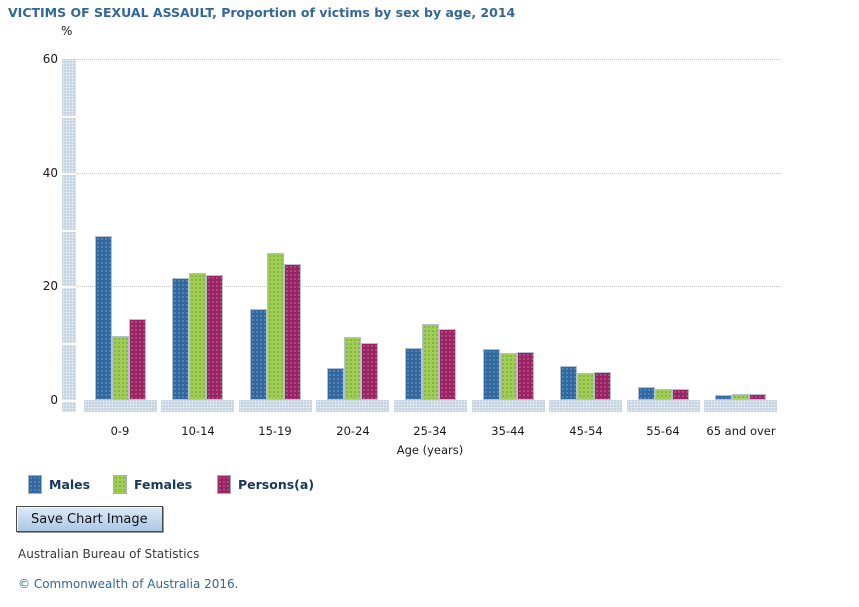 The width and height of the screenshot is (859, 607). I want to click on legend-item-females: Females, so click(152, 484).